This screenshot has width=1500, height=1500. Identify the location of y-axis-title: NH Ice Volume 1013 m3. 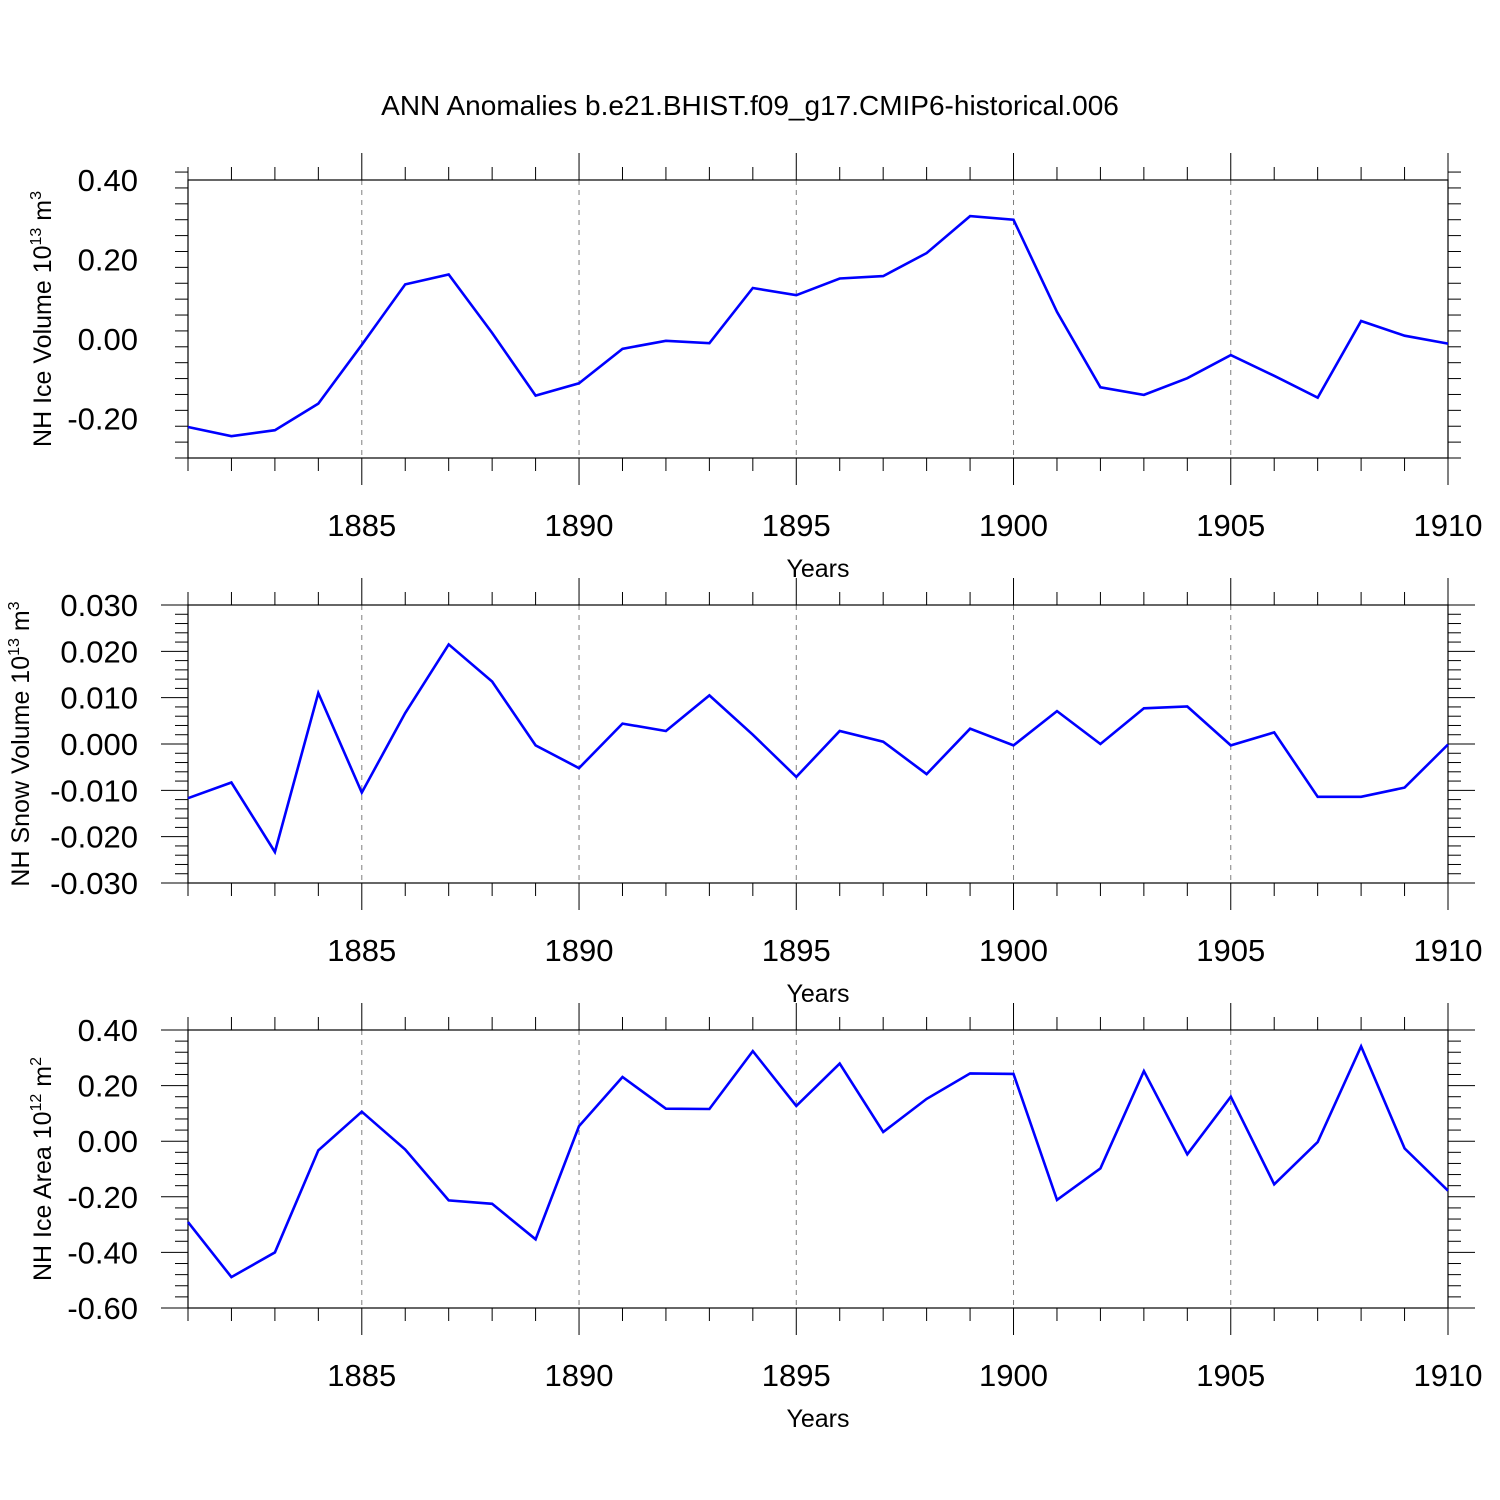
(42, 319).